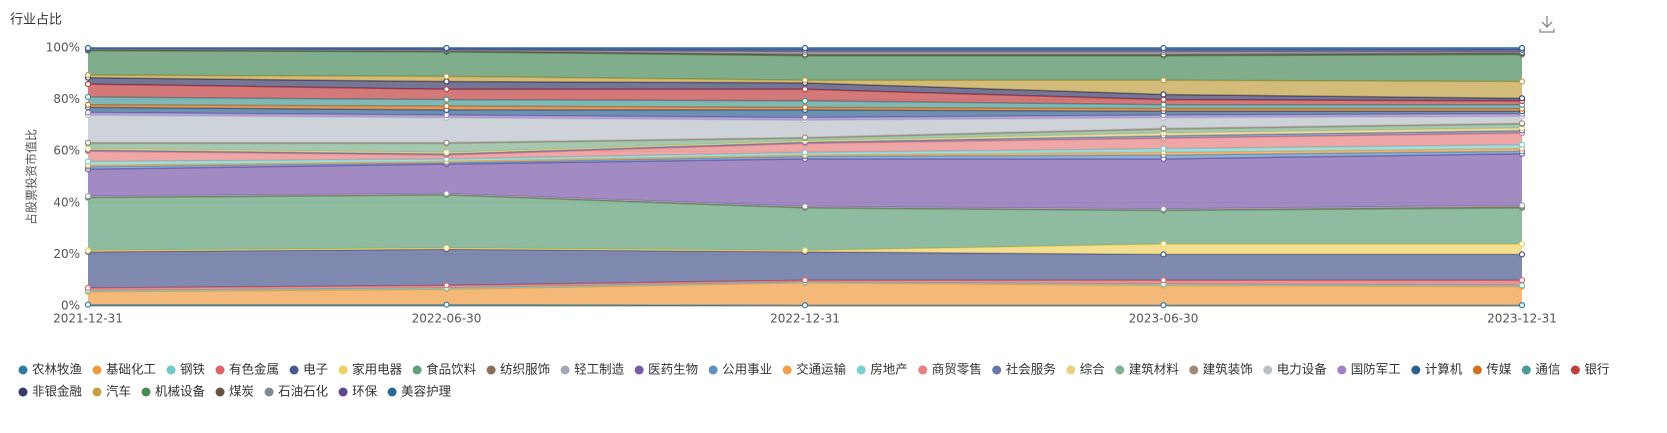 The width and height of the screenshot is (1667, 433). Describe the element at coordinates (518, 369) in the screenshot. I see `legend-item: 纺织服饰` at that location.